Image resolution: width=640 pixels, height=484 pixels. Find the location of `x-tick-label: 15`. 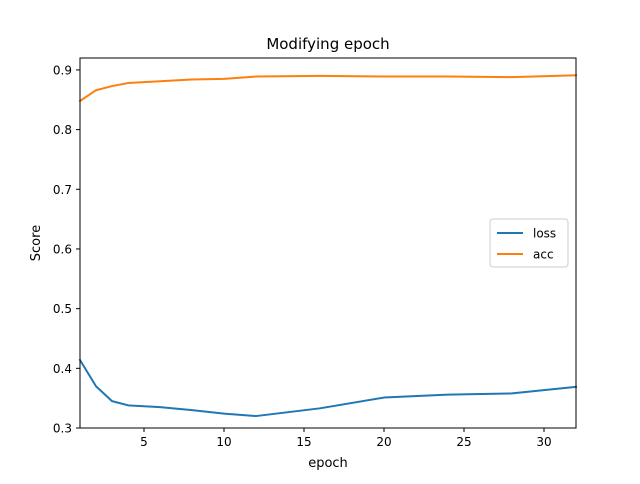

x-tick-label: 15 is located at coordinates (303, 442).